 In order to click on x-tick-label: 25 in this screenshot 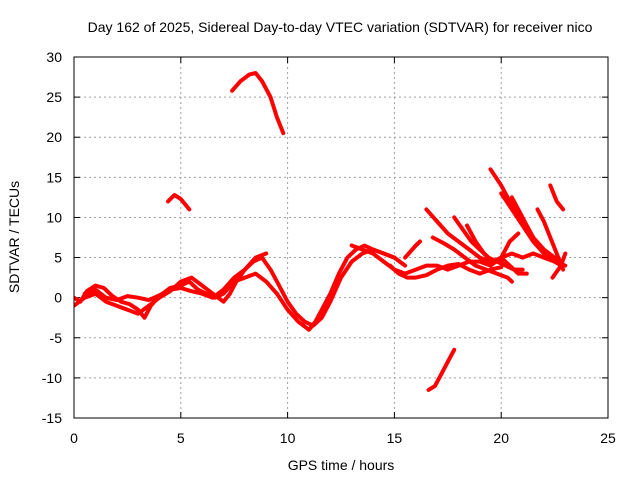, I will do `click(608, 438)`.